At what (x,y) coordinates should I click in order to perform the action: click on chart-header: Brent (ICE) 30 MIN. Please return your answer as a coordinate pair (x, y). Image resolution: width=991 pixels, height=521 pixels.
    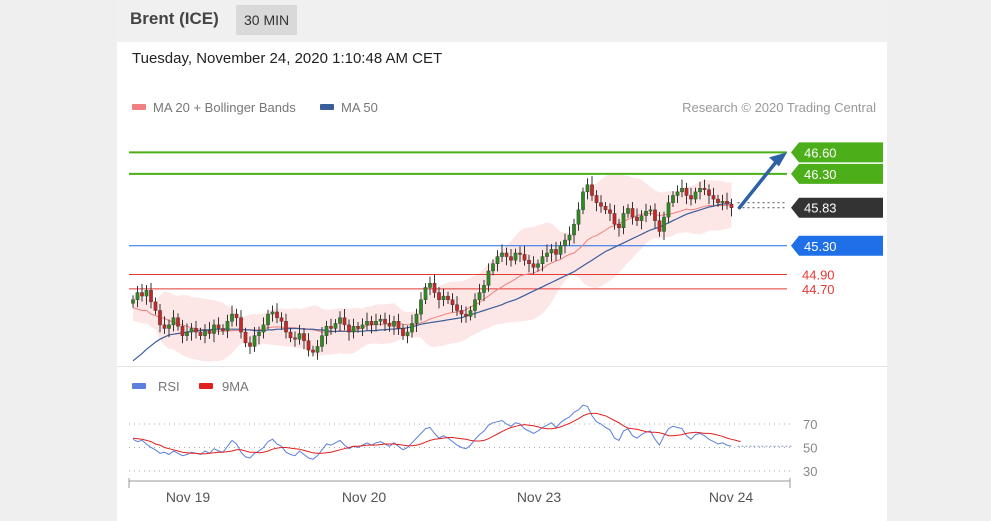
    Looking at the image, I should click on (502, 21).